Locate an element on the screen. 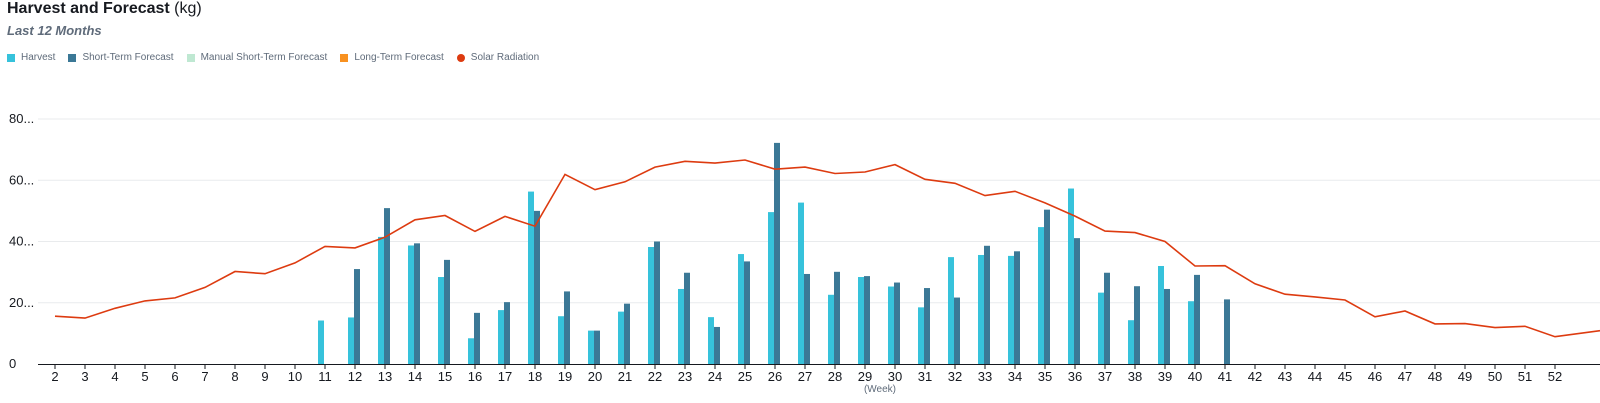 This screenshot has width=1600, height=403. x-tick-label: 30 is located at coordinates (895, 376).